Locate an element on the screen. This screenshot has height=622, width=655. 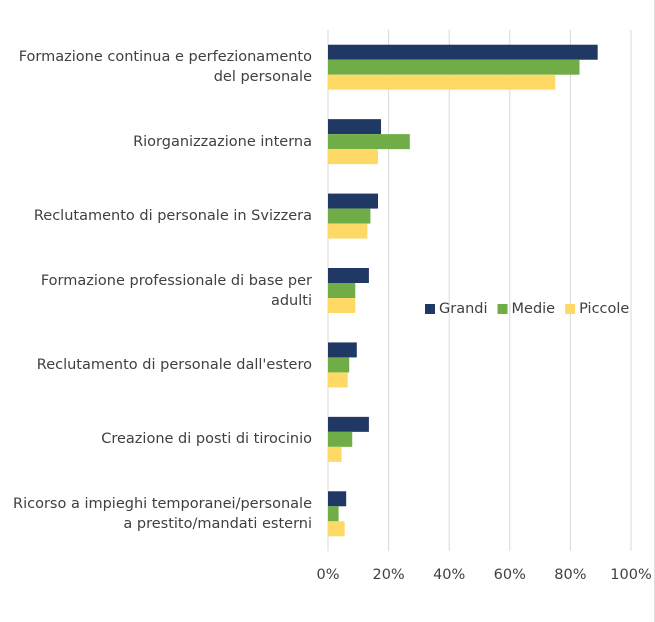
category-label: Creazione di posti di tirocinio is located at coordinates (206, 439).